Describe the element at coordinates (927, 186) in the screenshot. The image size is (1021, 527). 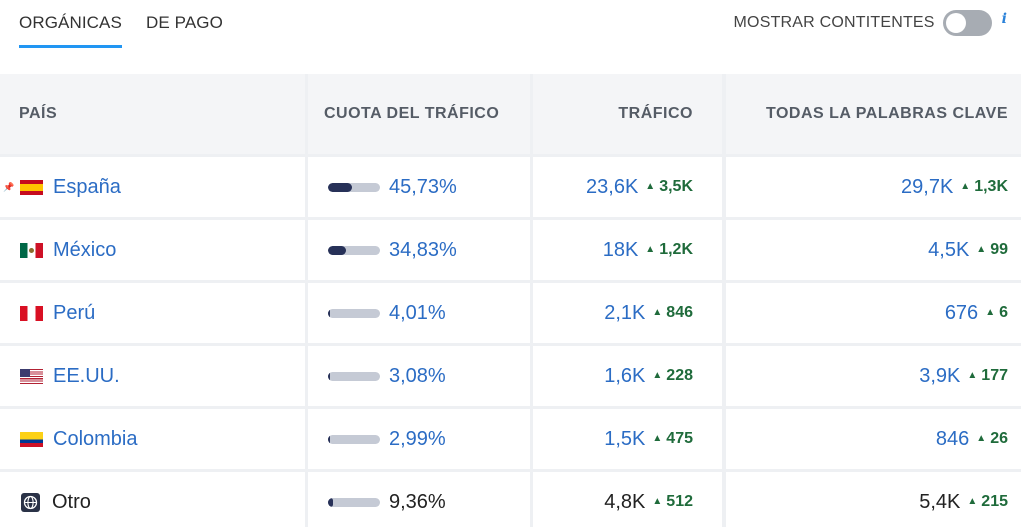
I see `keywords-value: 29,7K` at that location.